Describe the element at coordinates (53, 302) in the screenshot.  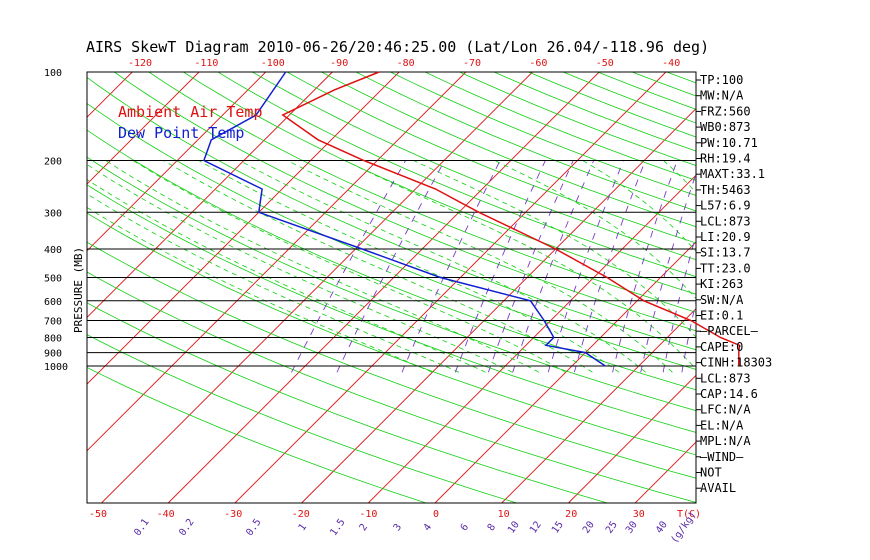
I see `pressure-tick-label: 600` at that location.